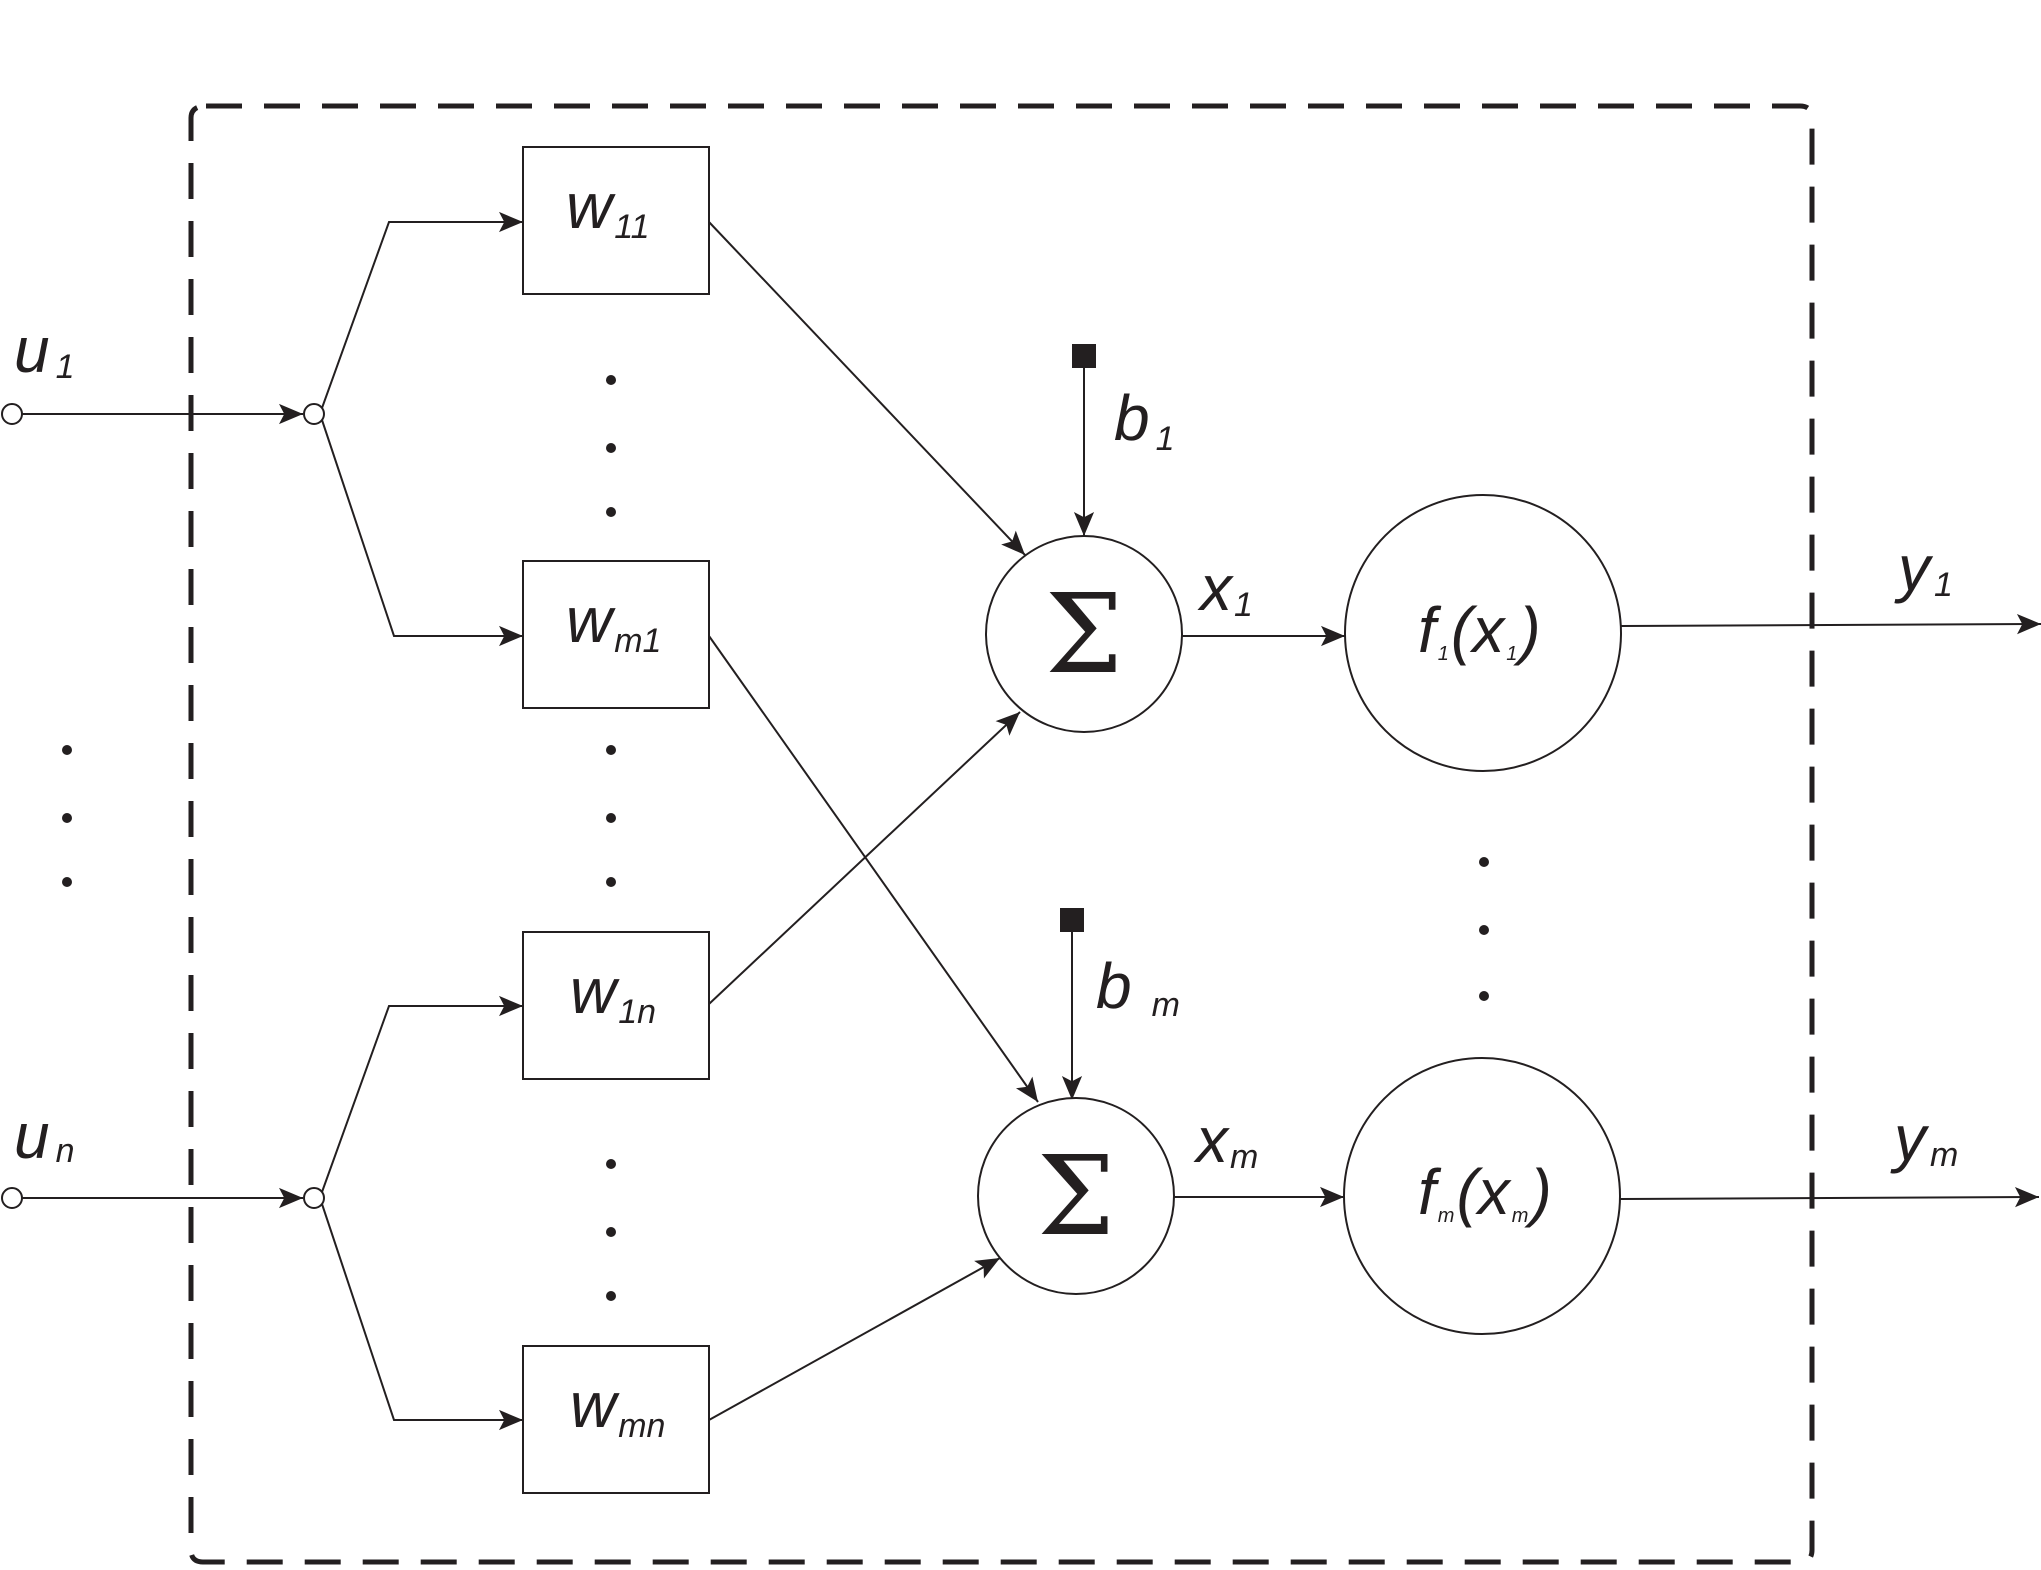 The width and height of the screenshot is (2041, 1570). What do you see at coordinates (864, 858) in the screenshot?
I see `edge-w1n-sum1` at bounding box center [864, 858].